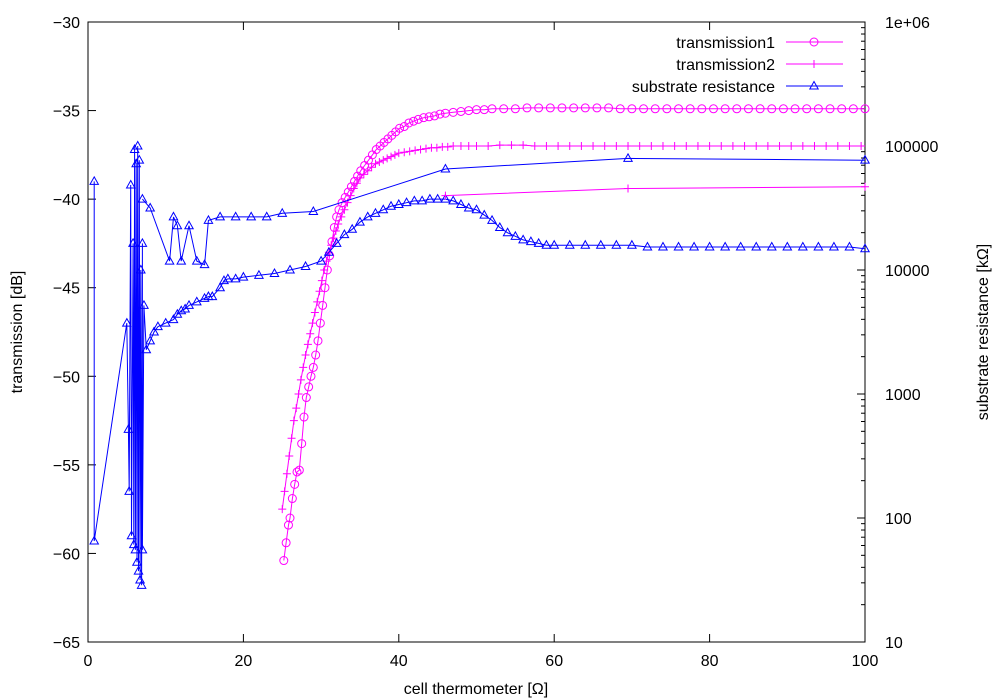 The height and width of the screenshot is (700, 1000). Describe the element at coordinates (911, 147) in the screenshot. I see `y2-tick-label: 100000` at that location.